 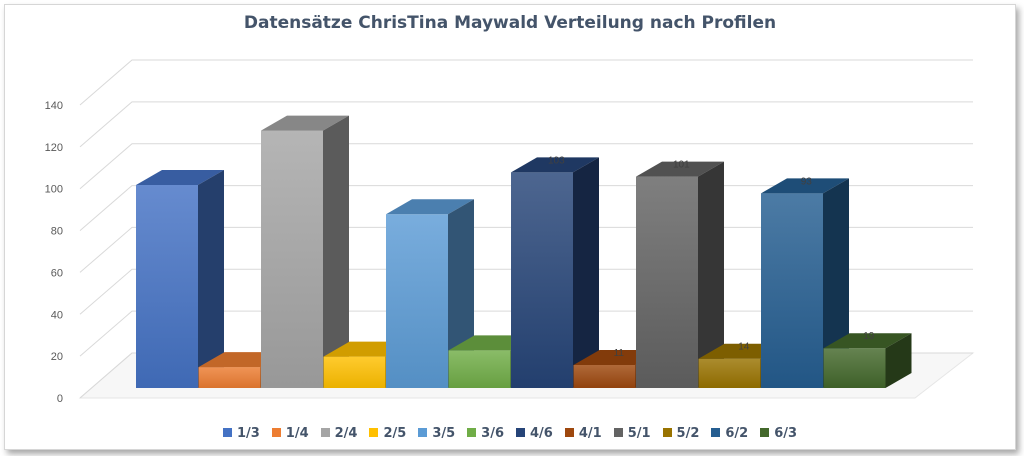 I want to click on legend-label: 1/3, so click(x=248, y=433).